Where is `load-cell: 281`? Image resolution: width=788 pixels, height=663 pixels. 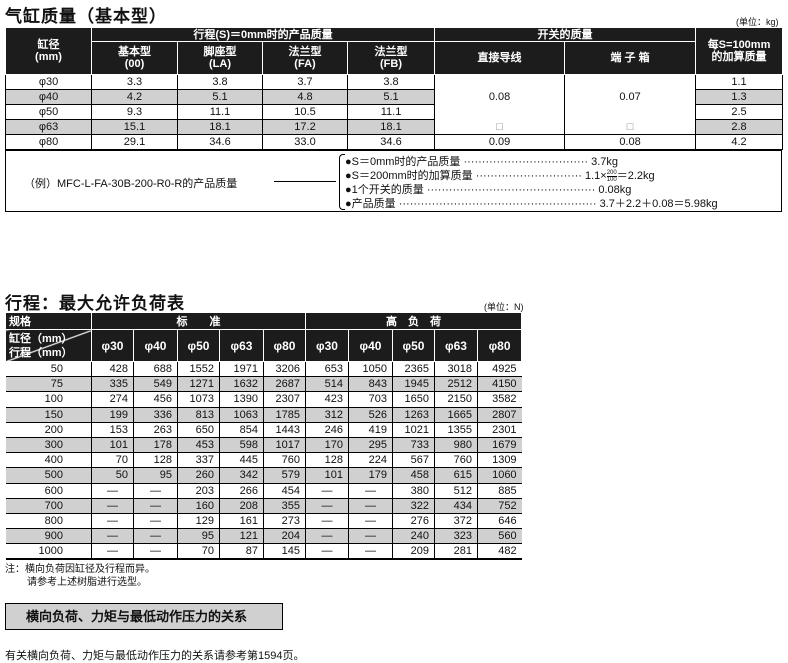 load-cell: 281 is located at coordinates (456, 551).